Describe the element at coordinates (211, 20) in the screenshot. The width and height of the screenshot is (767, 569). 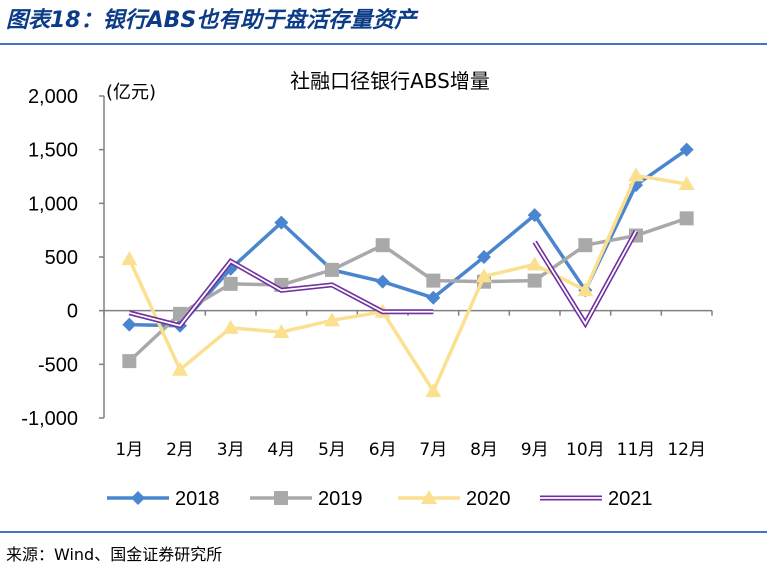
I see `figure-title: 图表18：银行ABS也有助于盘活存量资产` at that location.